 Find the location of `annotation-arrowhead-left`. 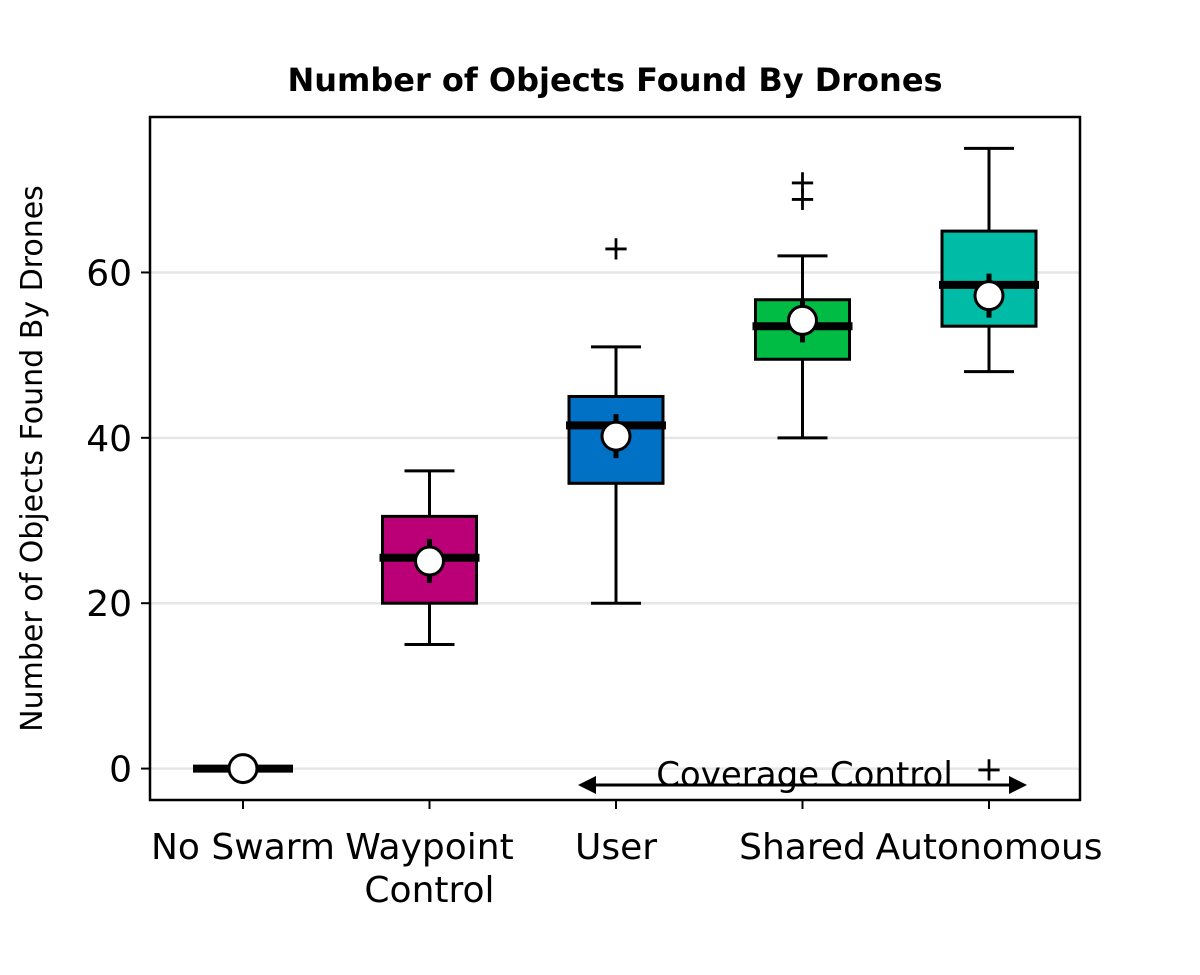

annotation-arrowhead-left is located at coordinates (587, 785).